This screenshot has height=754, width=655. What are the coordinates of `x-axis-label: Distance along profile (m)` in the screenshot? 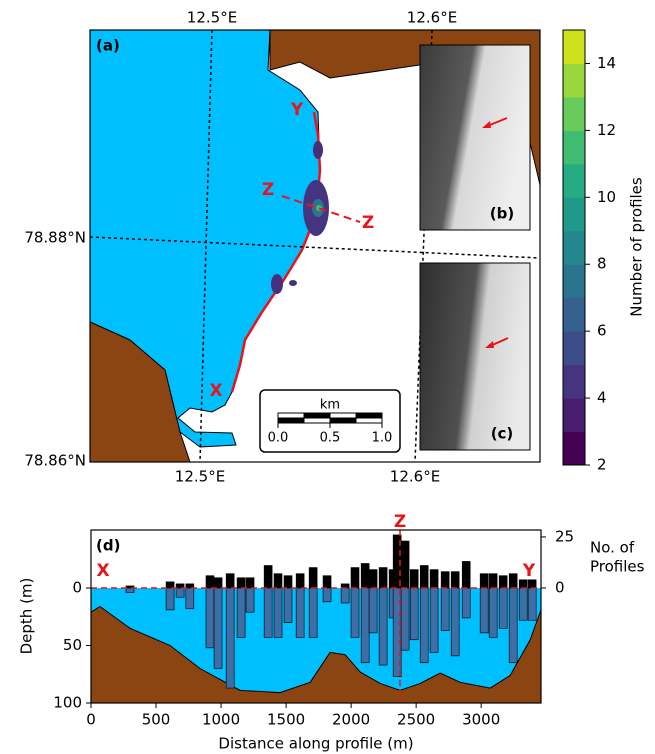 It's located at (315, 744).